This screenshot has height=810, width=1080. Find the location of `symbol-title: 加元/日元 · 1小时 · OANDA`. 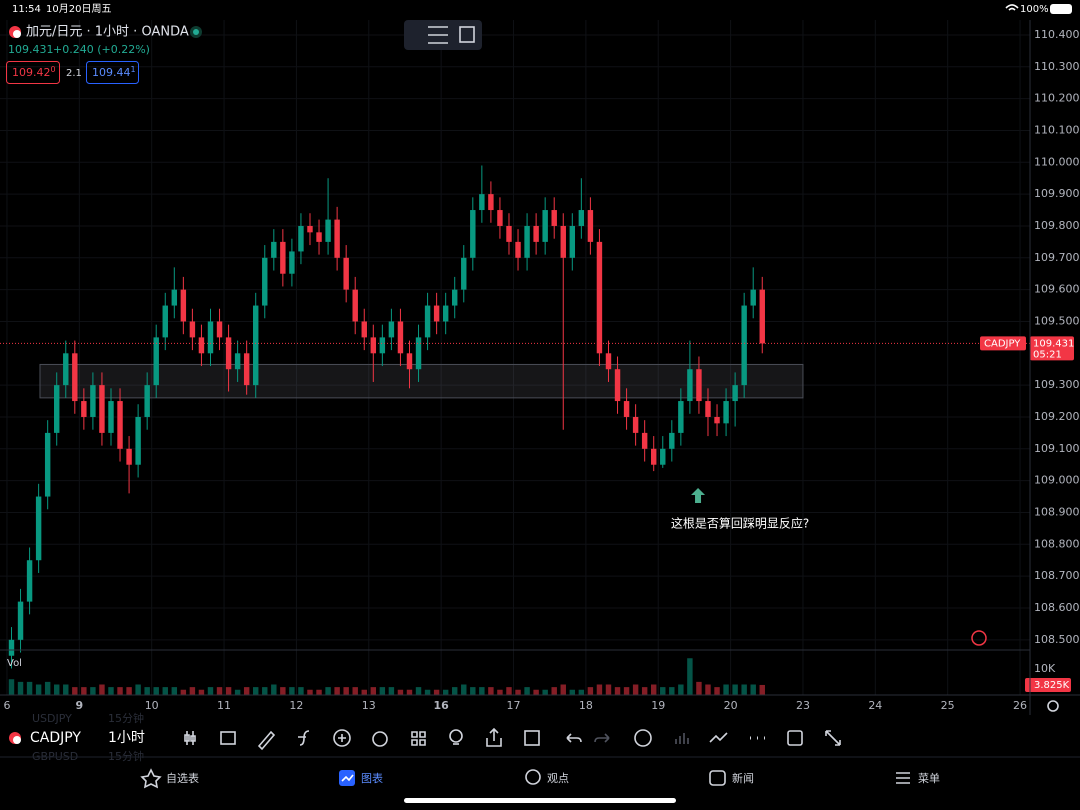

symbol-title: 加元/日元 · 1小时 · OANDA is located at coordinates (107, 32).